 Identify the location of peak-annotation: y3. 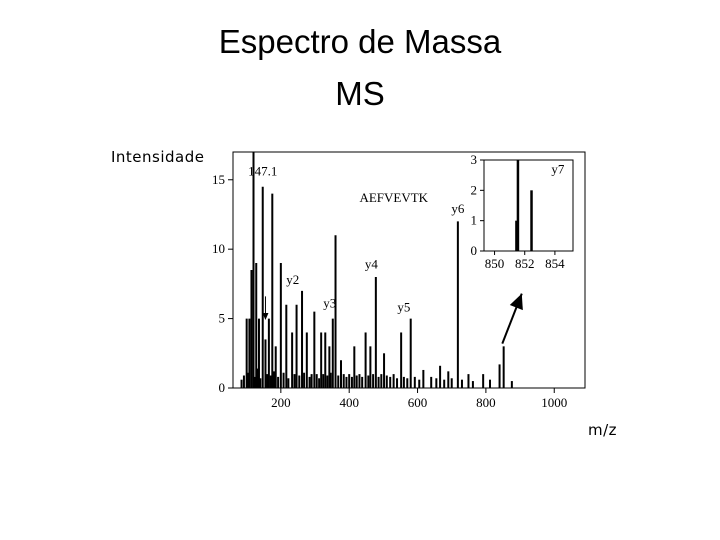
(329, 302).